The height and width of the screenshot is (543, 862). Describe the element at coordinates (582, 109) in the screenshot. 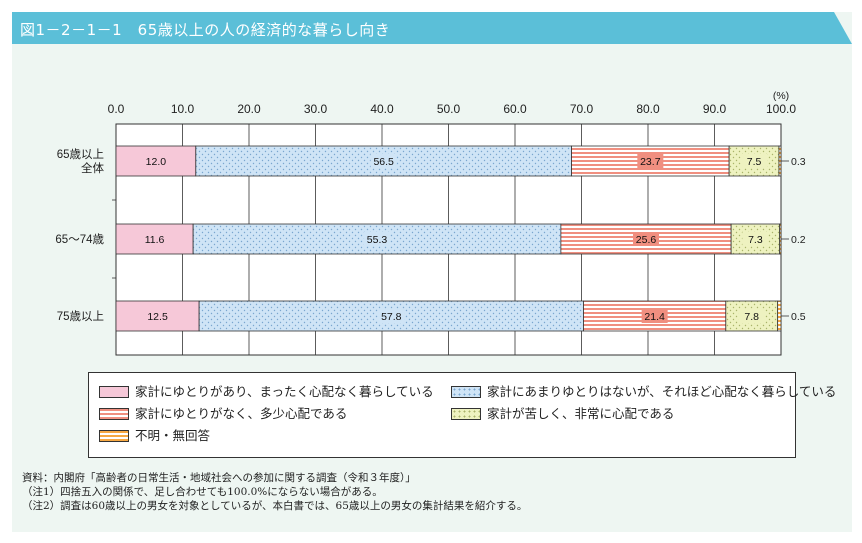

I see `x-tick-label: 70.0` at that location.